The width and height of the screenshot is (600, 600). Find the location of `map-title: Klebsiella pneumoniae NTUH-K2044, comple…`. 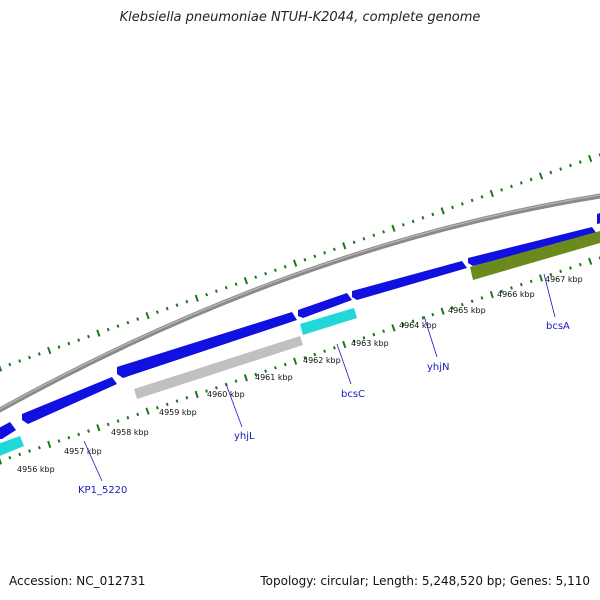

map-title: Klebsiella pneumoniae NTUH-K2044, comple… is located at coordinates (300, 17).